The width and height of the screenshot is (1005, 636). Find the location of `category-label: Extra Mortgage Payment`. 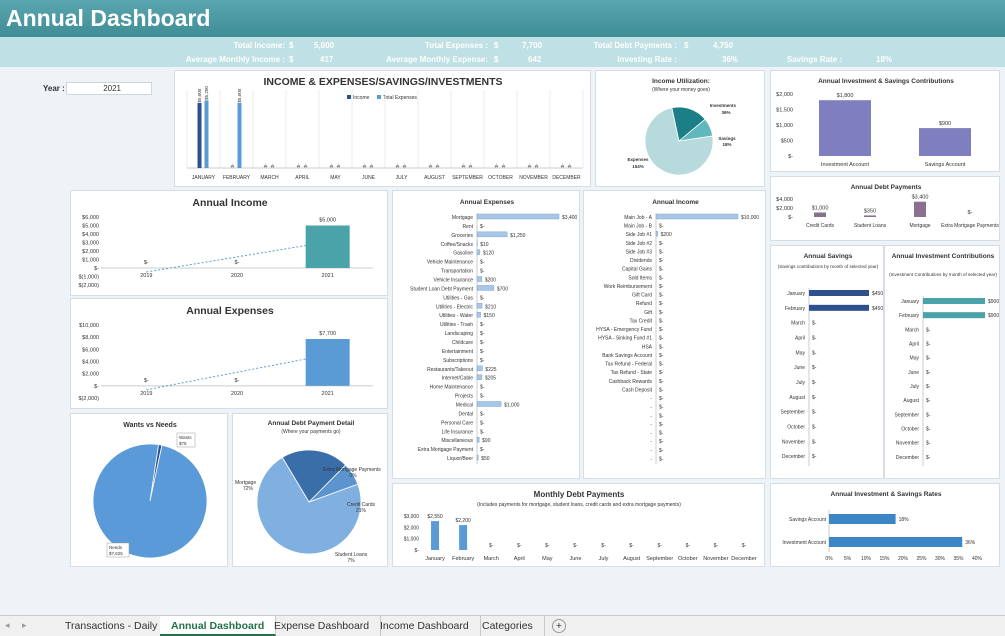

category-label: Extra Mortgage Payment is located at coordinates (446, 450).